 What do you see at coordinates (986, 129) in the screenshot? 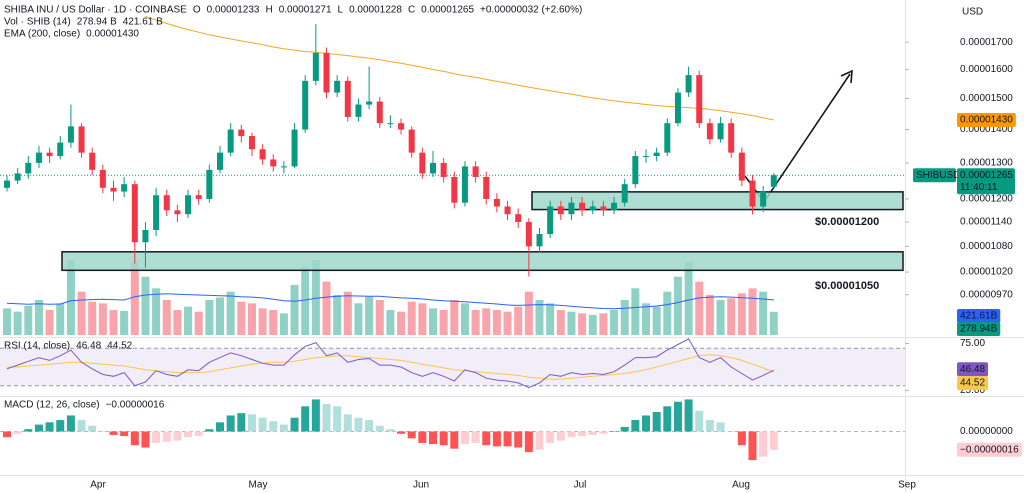
I see `y-tick-label: 0.00001400` at bounding box center [986, 129].